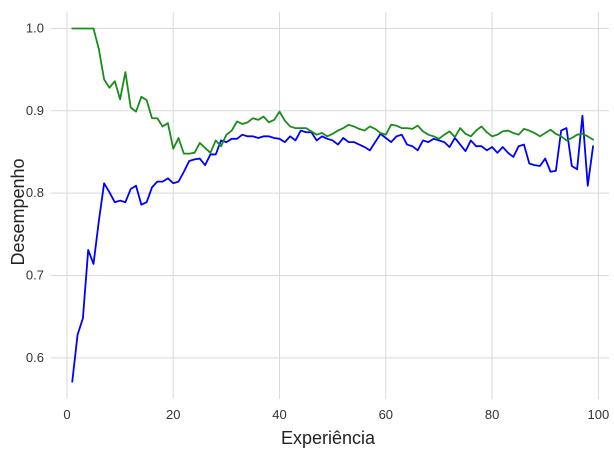  I want to click on x-axis-label: Experiência, so click(328, 438).